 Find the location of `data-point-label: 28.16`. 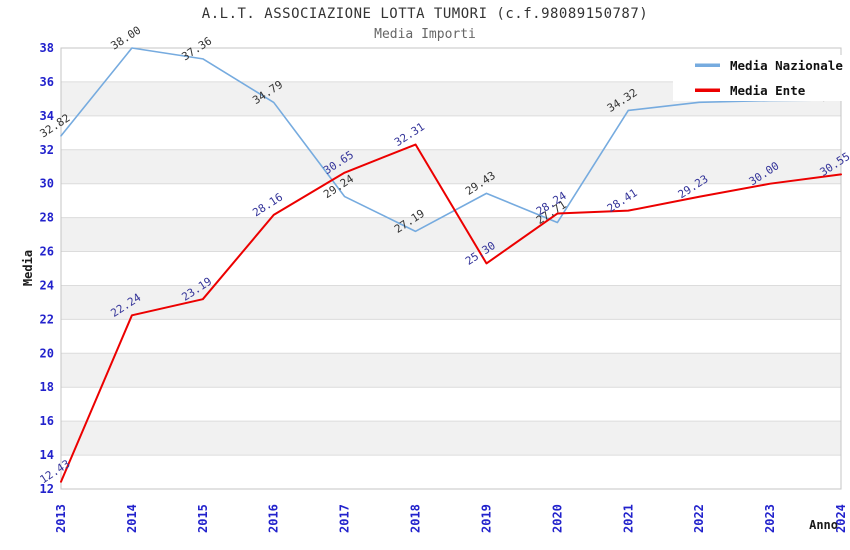

data-point-label: 28.16 is located at coordinates (267, 204).